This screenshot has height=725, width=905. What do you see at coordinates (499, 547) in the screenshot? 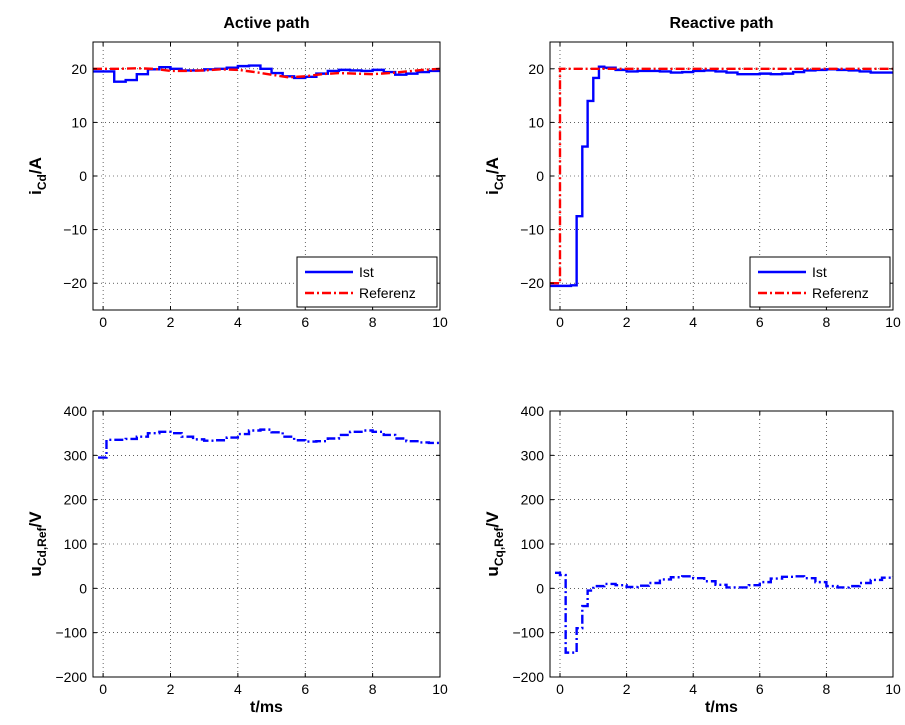
I see `y-axis-label-subscript: Cq,Ref` at bounding box center [499, 547].